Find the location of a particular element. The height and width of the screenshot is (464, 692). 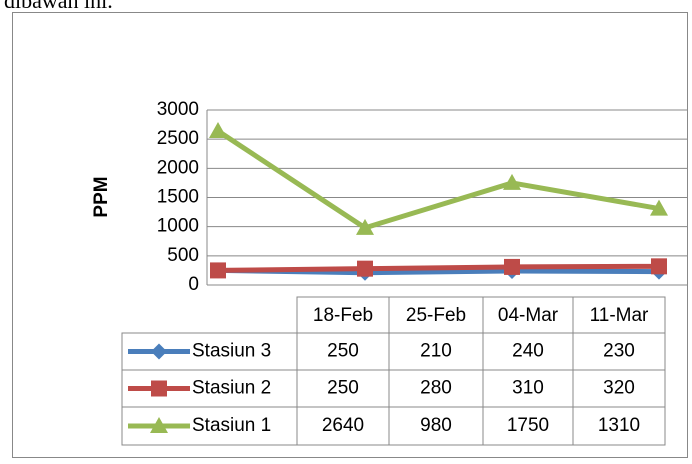

y-tick-label: 500 is located at coordinates (183, 255).